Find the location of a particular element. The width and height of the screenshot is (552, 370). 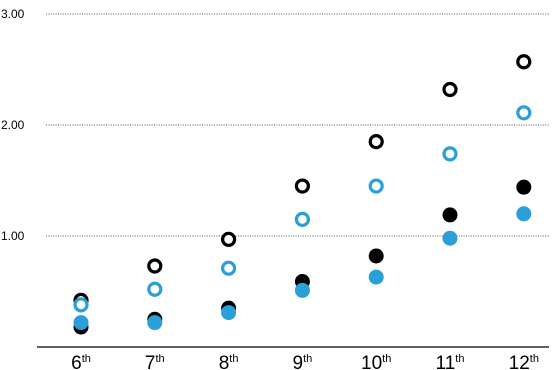

y-tick-label: 1.00 is located at coordinates (13, 236).